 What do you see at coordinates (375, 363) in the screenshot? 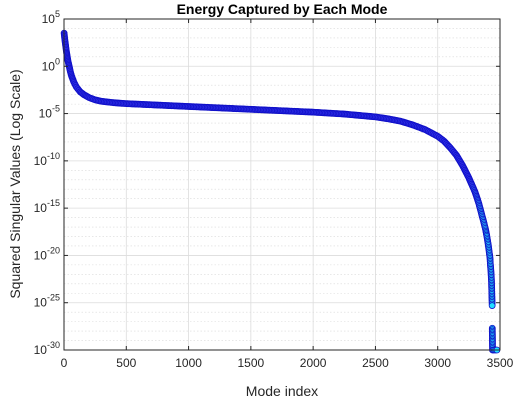
I see `x-tick-label: 2500` at bounding box center [375, 363].